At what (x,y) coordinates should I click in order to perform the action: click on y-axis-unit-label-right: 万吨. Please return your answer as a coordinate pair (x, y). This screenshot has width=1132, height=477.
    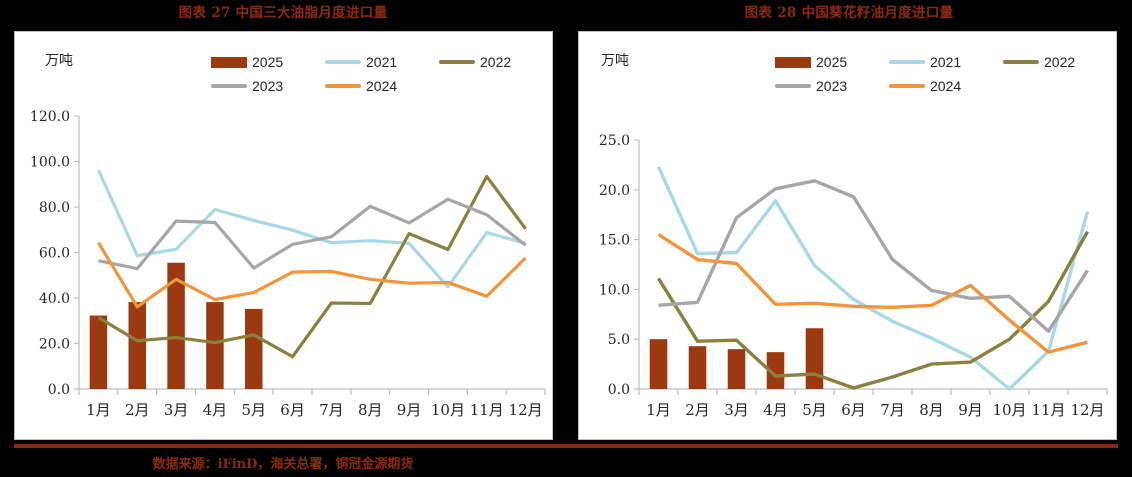
    Looking at the image, I should click on (615, 61).